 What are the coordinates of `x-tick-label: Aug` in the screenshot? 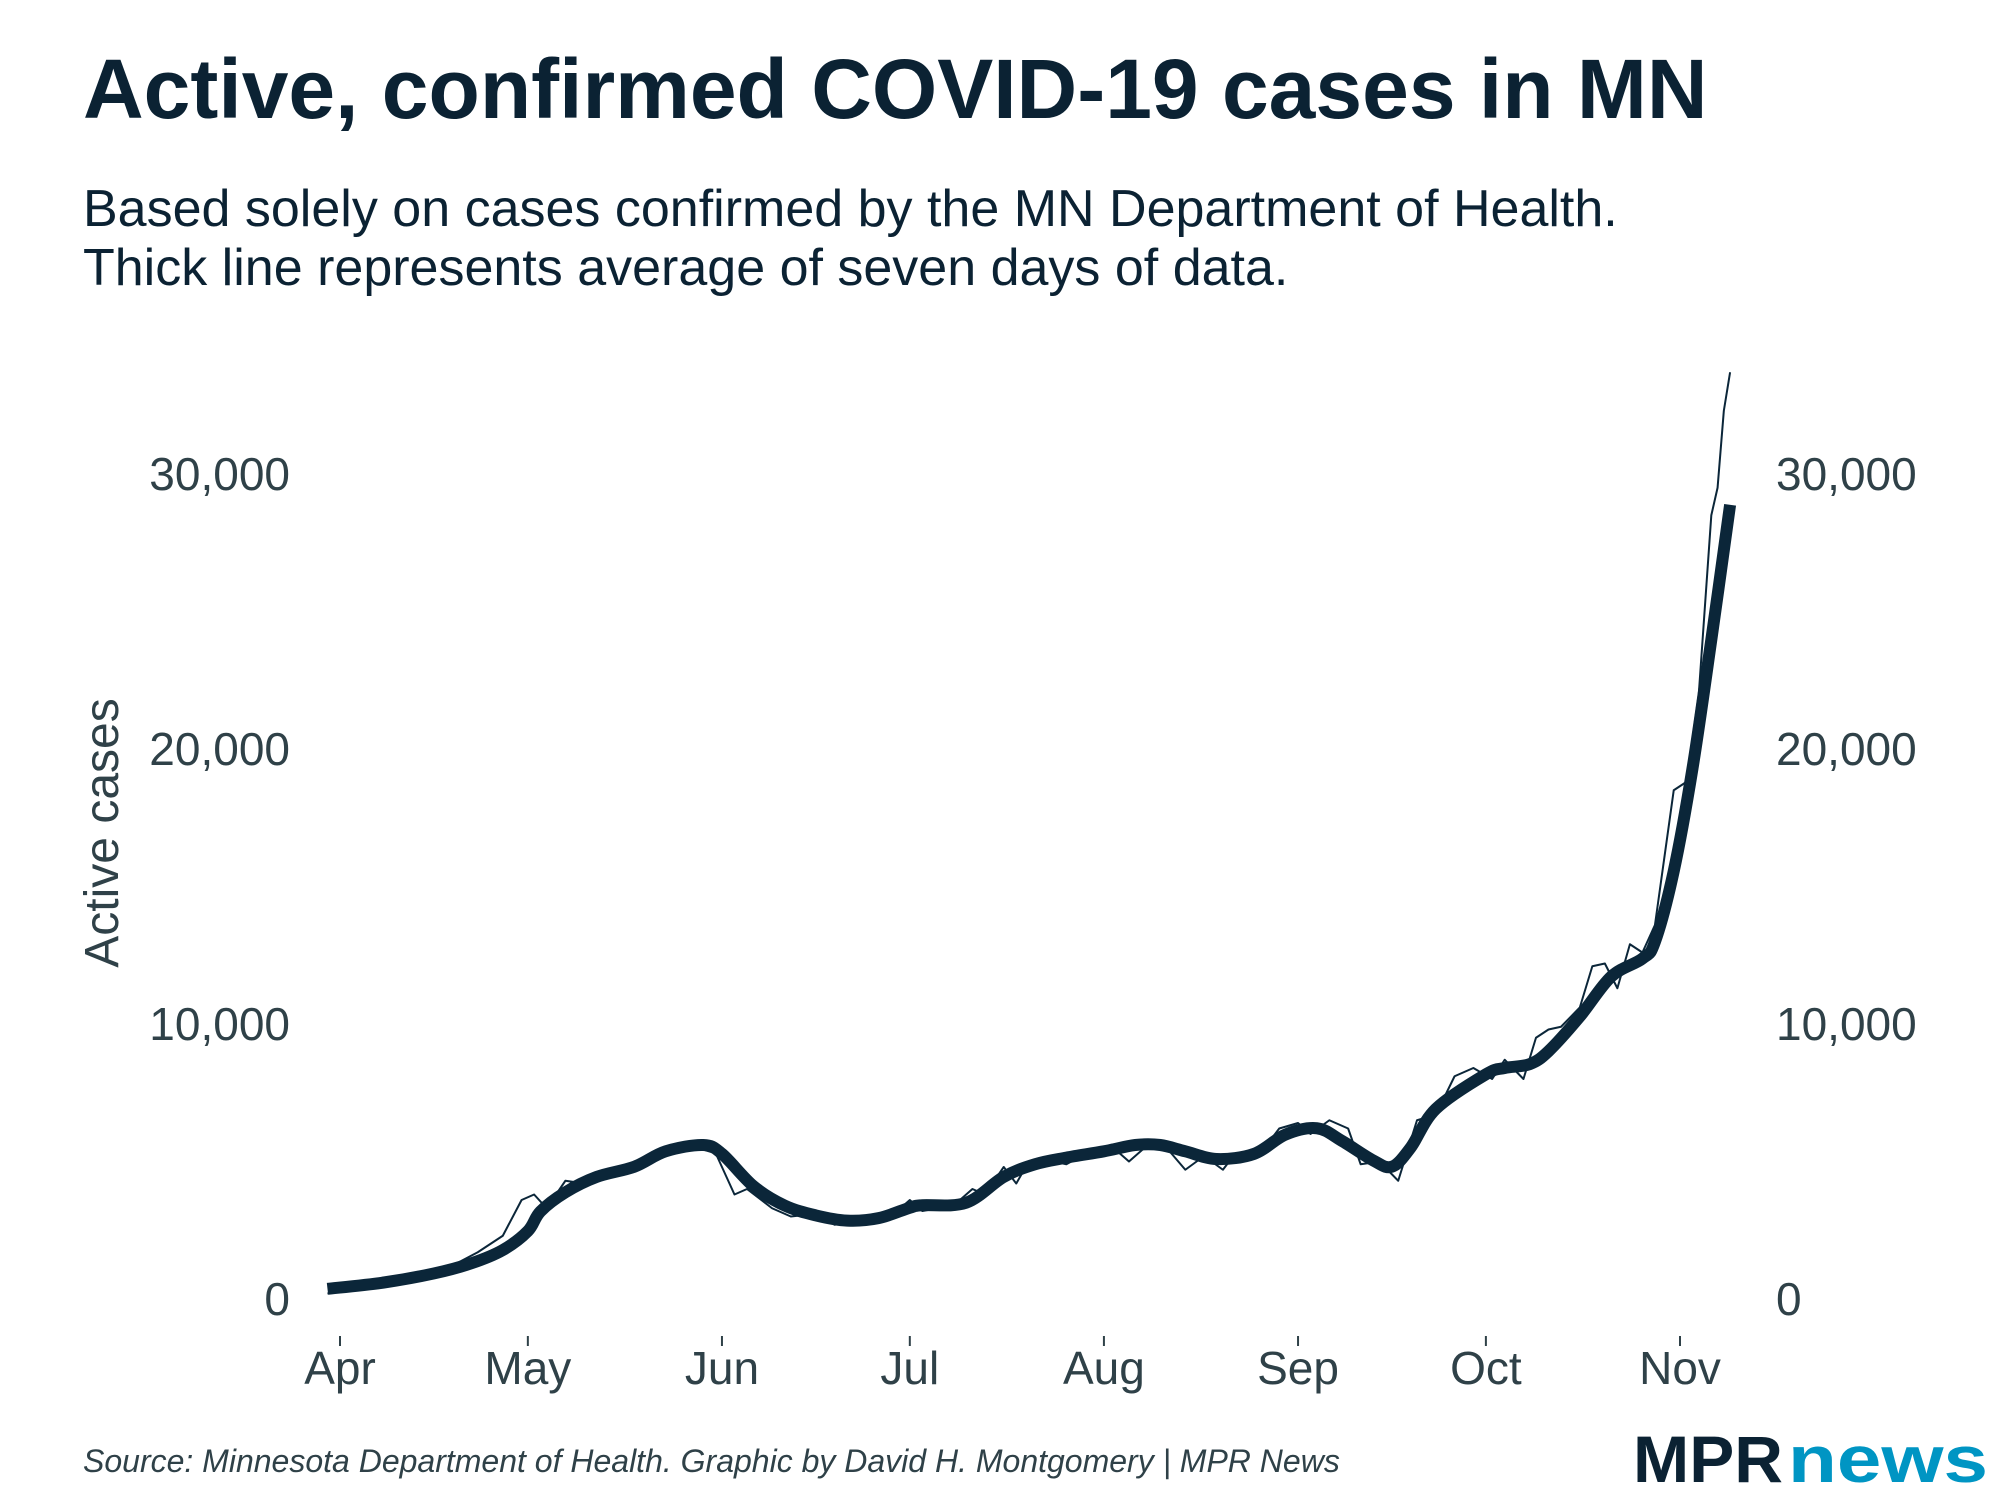 It's located at (1104, 1368).